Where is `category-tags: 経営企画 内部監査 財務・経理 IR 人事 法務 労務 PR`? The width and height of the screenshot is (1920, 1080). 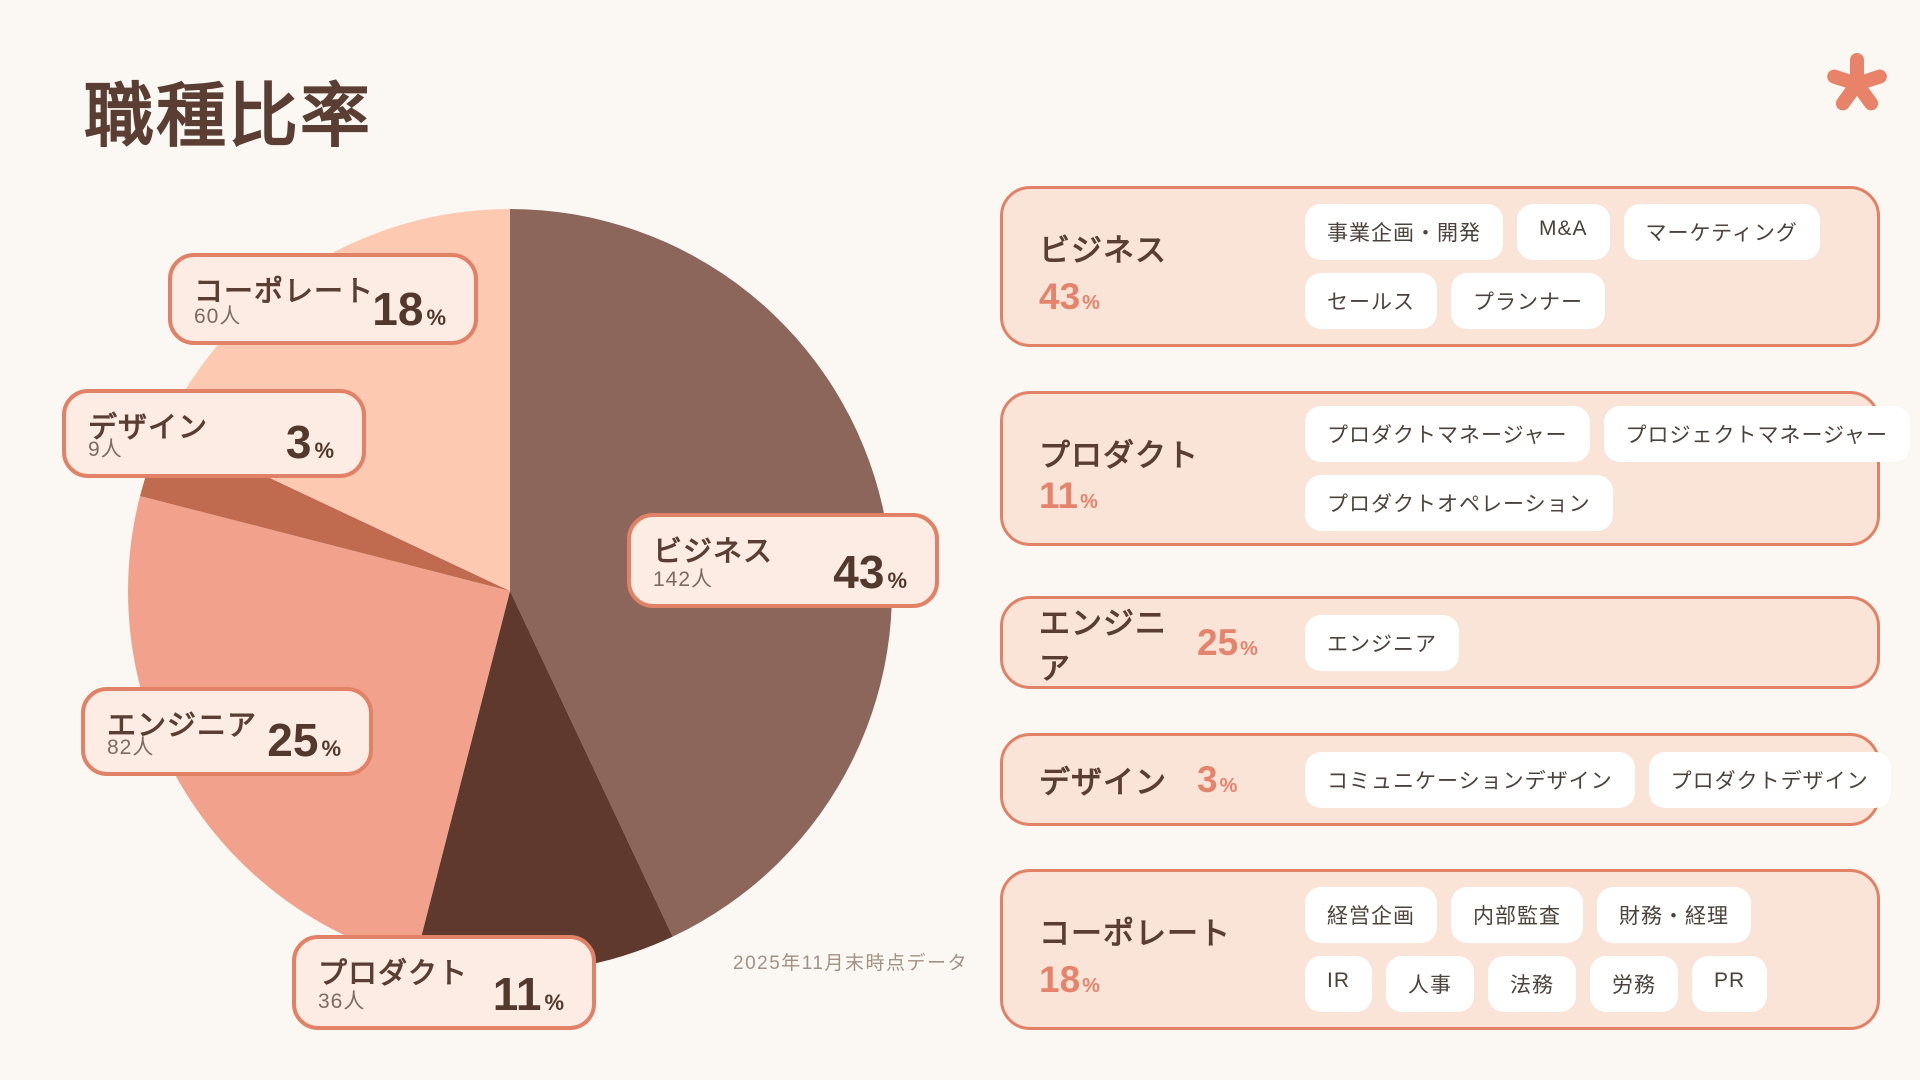
category-tags: 経営企画 内部監査 財務・経理 IR 人事 法務 労務 PR is located at coordinates (1580, 949).